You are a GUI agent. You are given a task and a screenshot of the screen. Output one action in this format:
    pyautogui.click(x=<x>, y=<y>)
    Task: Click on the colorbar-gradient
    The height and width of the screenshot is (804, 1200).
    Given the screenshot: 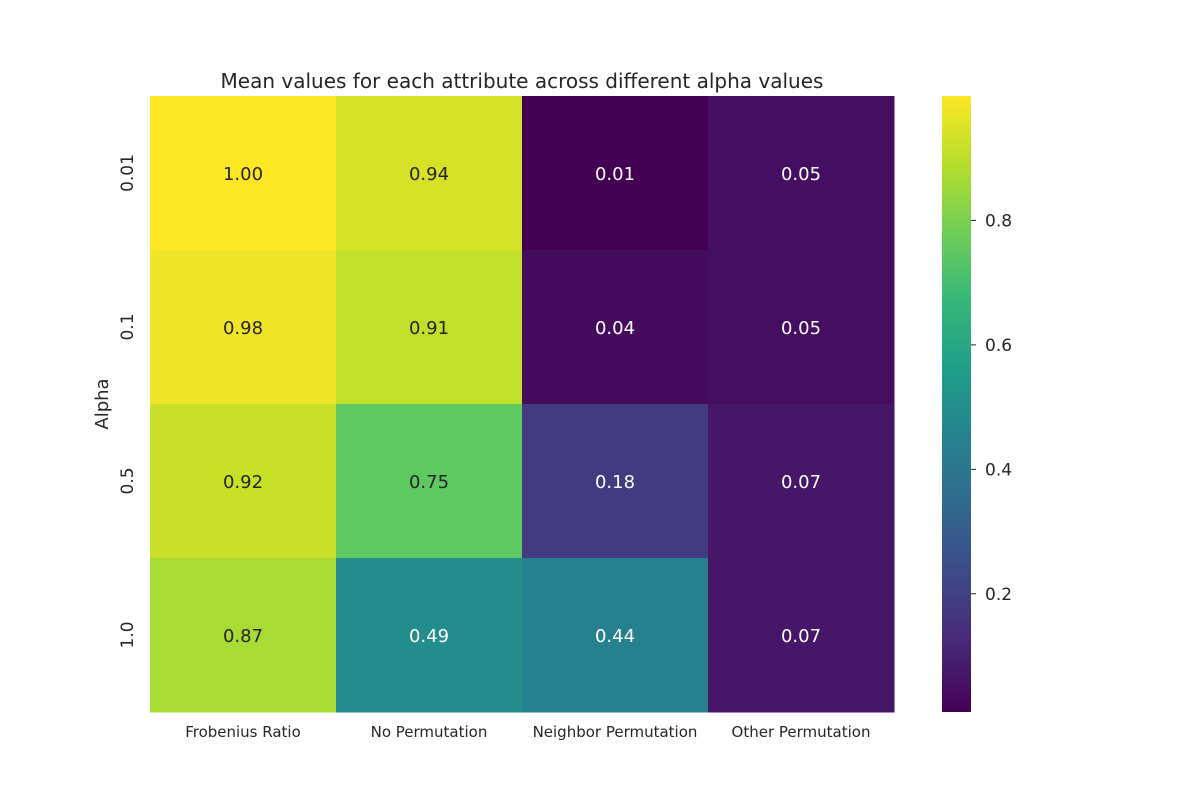 What is the action you would take?
    pyautogui.click(x=956, y=404)
    